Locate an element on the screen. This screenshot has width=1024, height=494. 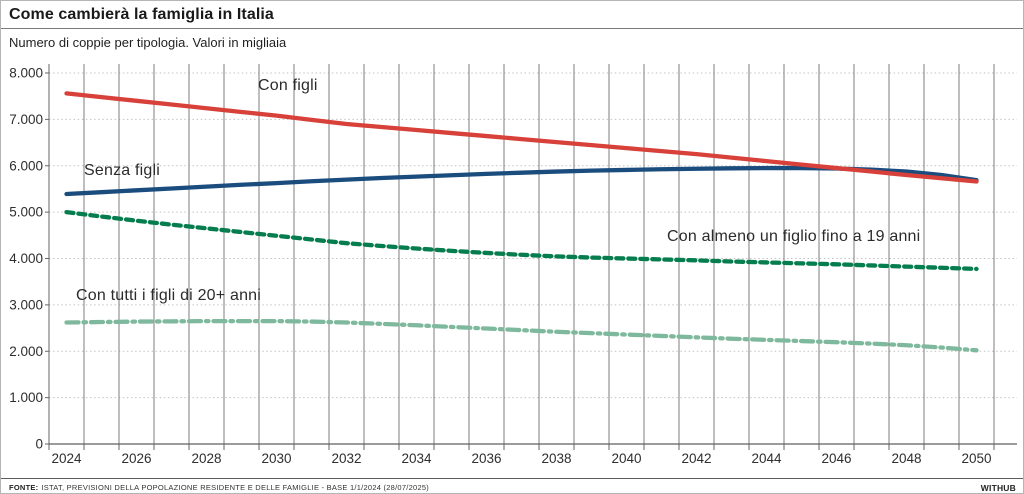
svg-text: 2040 is located at coordinates (626, 458).